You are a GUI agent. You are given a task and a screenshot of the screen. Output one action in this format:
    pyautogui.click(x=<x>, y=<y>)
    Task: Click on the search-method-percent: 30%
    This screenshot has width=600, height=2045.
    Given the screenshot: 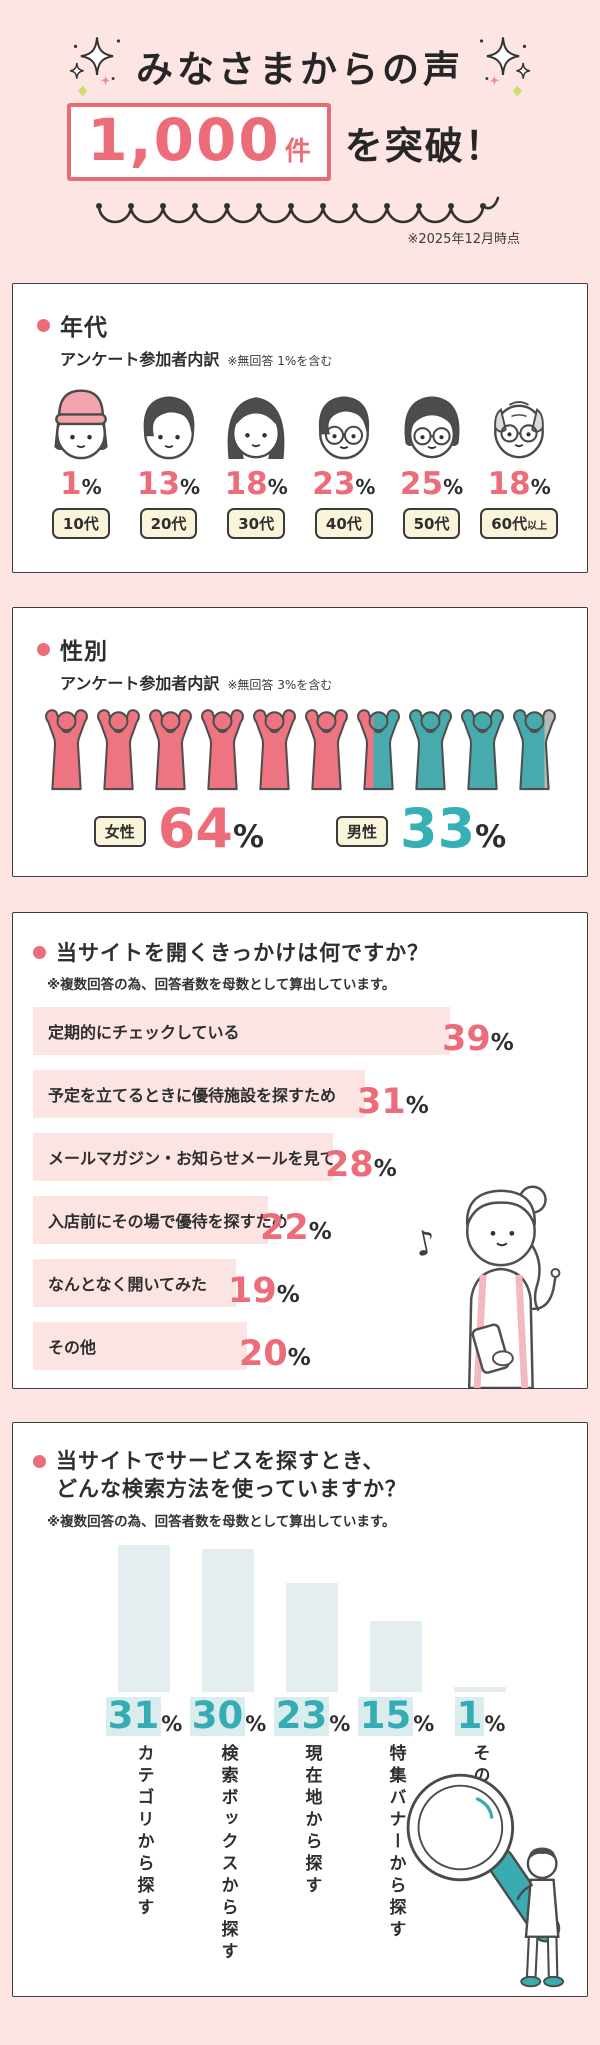 What is the action you would take?
    pyautogui.click(x=228, y=1715)
    